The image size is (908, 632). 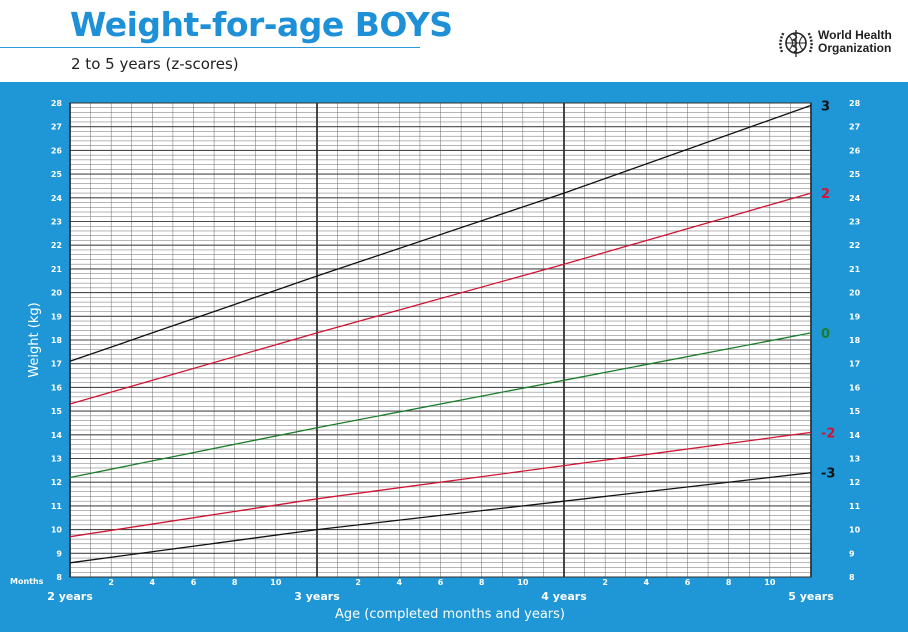 What do you see at coordinates (57, 316) in the screenshot?
I see `y-tick-label-left: 19` at bounding box center [57, 316].